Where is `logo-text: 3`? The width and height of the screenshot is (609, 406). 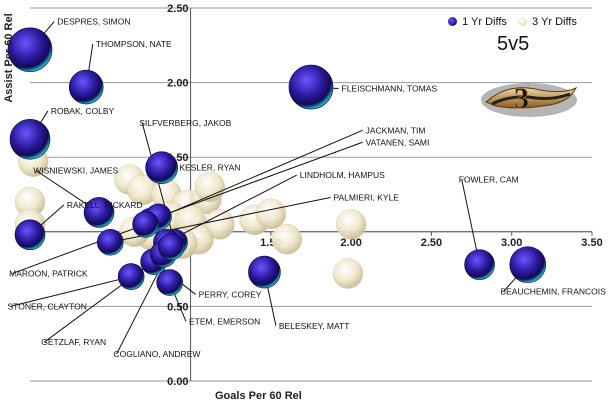
logo-text: 3 is located at coordinates (521, 98).